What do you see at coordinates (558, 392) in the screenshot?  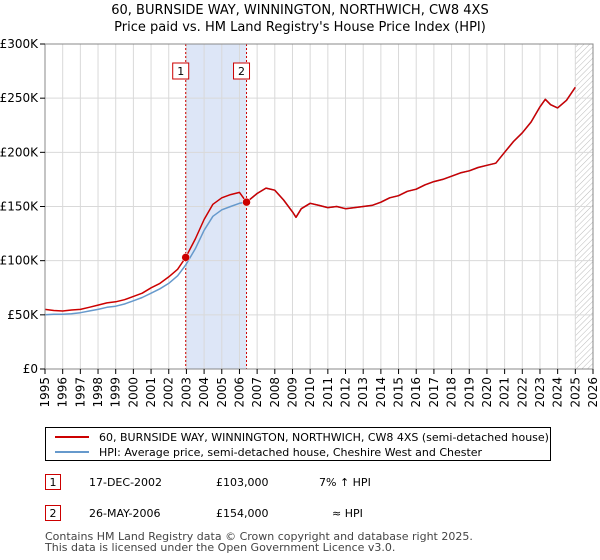 I see `x-tick-label: 2024` at bounding box center [558, 392].